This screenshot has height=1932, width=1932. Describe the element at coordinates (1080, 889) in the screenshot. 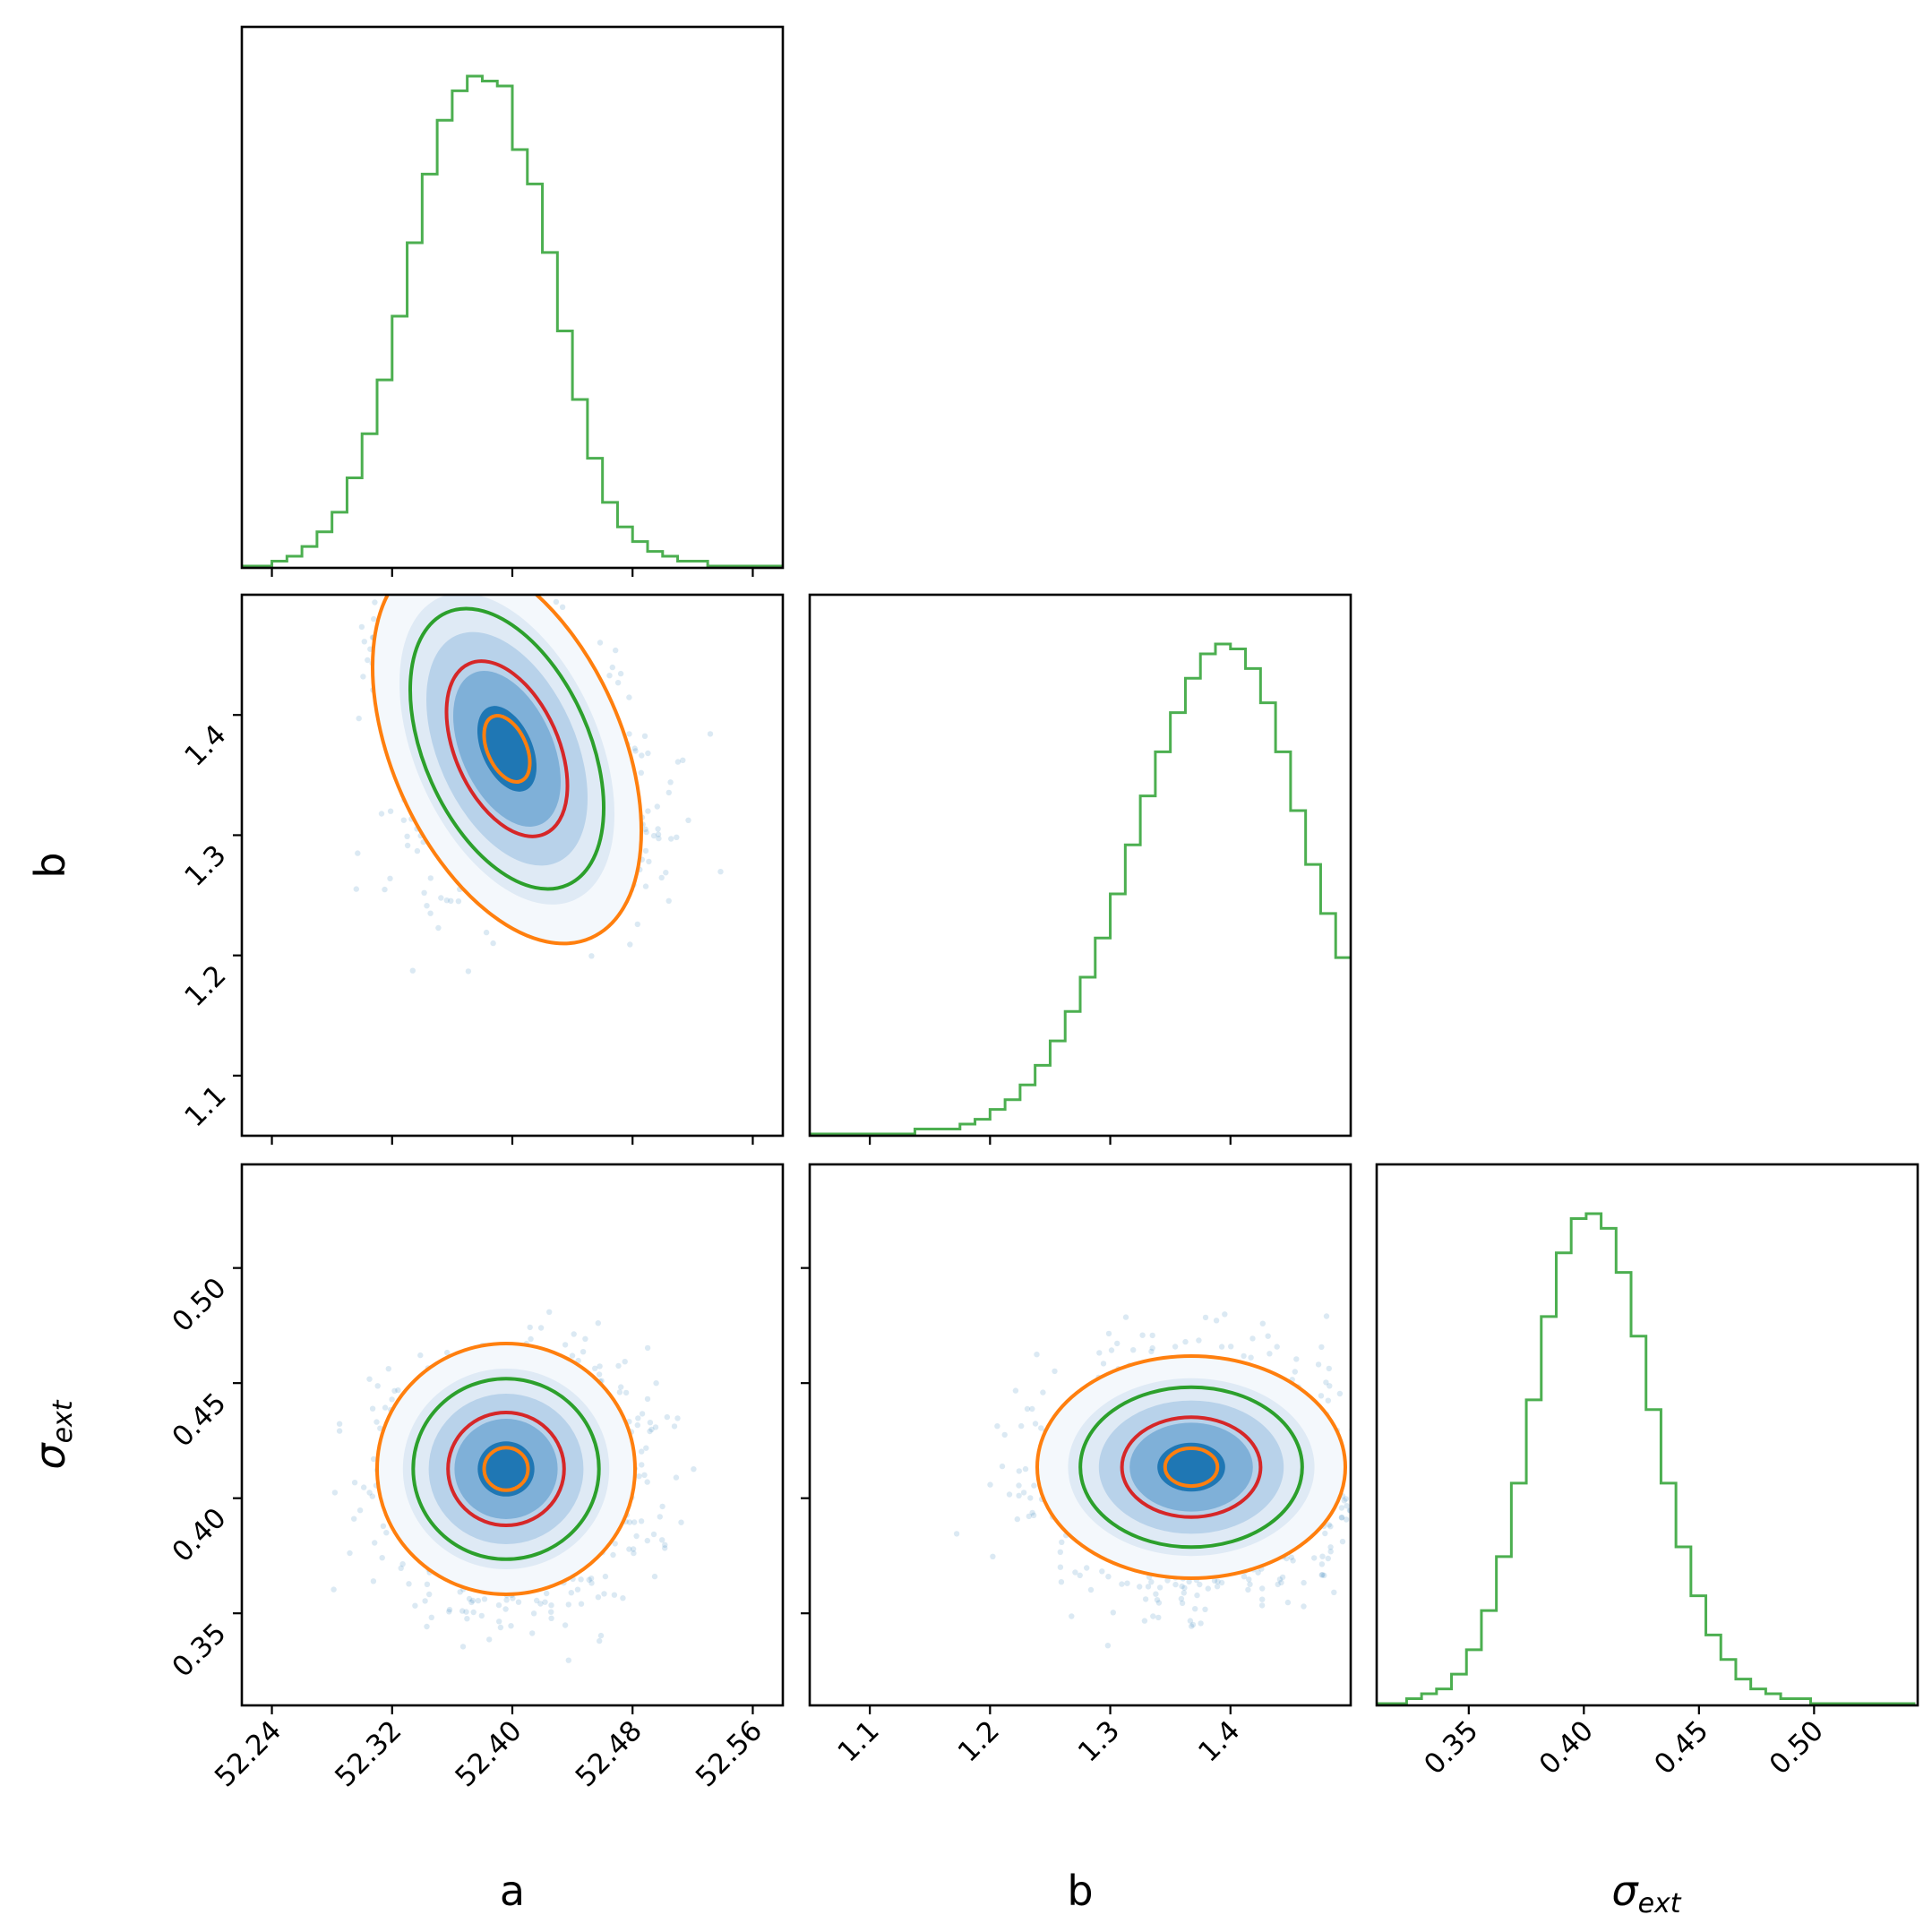

I see `histogram-b` at that location.